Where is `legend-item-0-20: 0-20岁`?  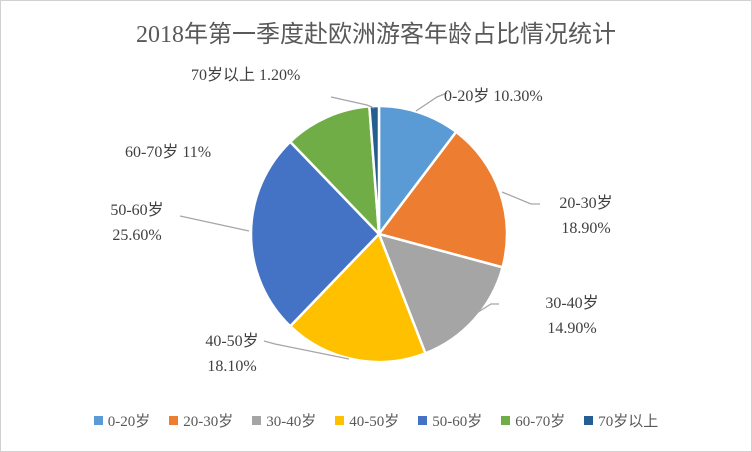 legend-item-0-20: 0-20岁 is located at coordinates (122, 420).